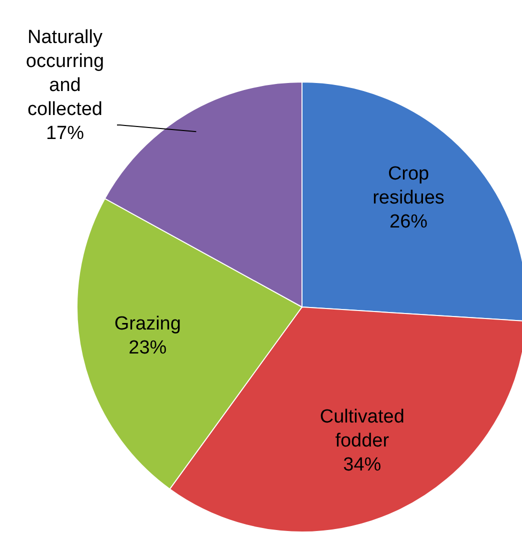 This screenshot has width=522, height=535. I want to click on slice-label: Naturally occurring and collected, so click(65, 73).